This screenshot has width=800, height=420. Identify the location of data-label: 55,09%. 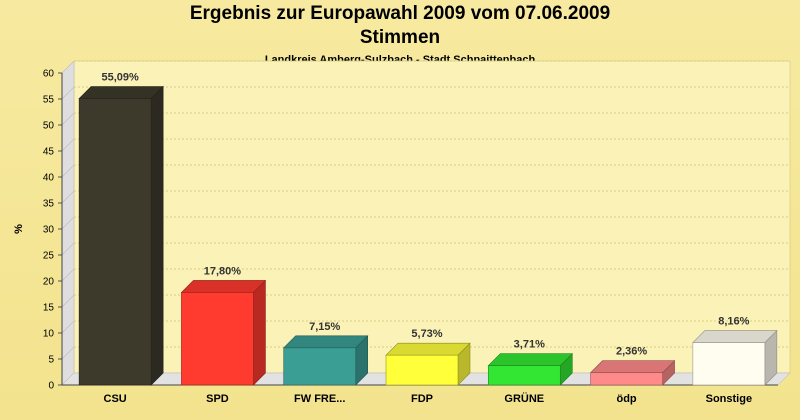
(120, 78).